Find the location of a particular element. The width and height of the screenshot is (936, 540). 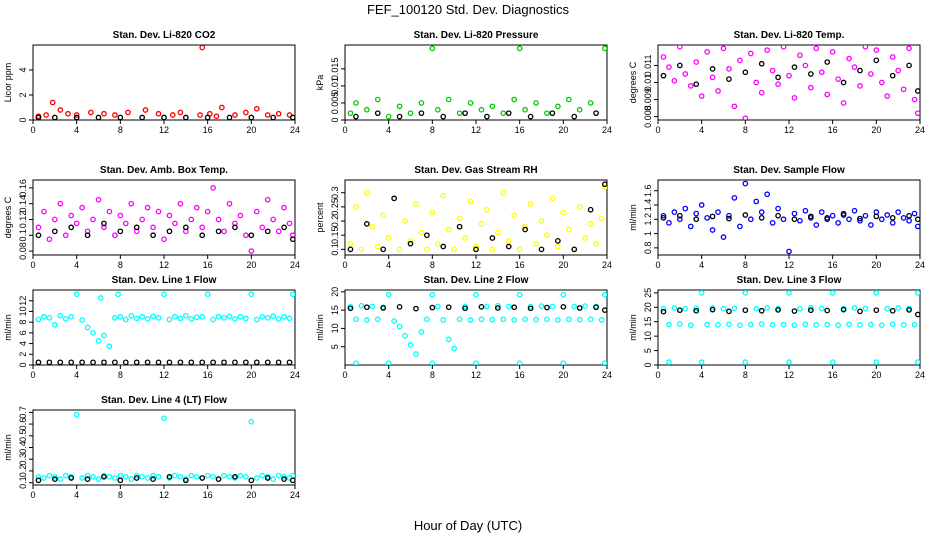

y-tick-label: 0.01 is located at coordinates (335, 86).